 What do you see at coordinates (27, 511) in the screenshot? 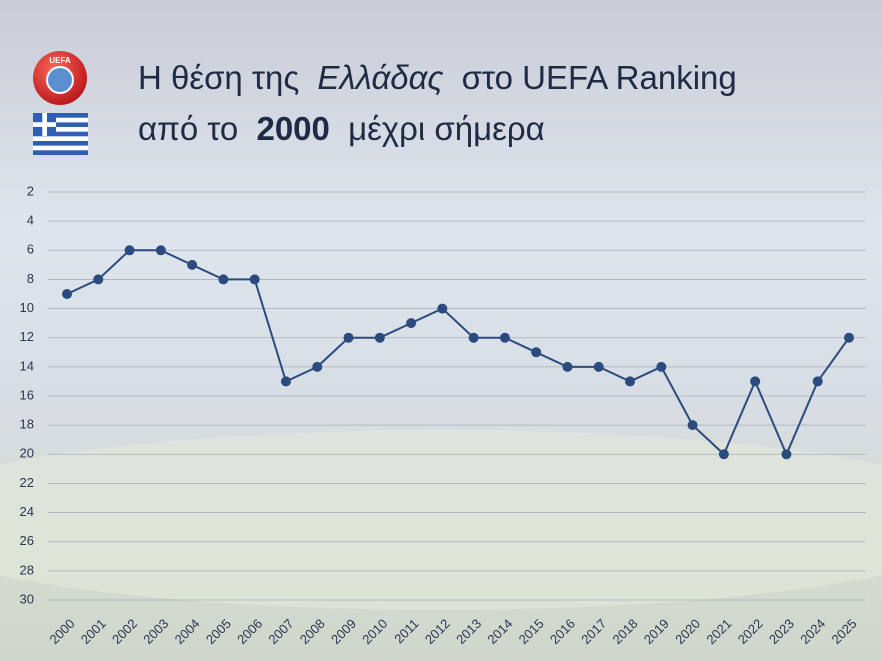
I see `y-tick-label: 24` at bounding box center [27, 511].